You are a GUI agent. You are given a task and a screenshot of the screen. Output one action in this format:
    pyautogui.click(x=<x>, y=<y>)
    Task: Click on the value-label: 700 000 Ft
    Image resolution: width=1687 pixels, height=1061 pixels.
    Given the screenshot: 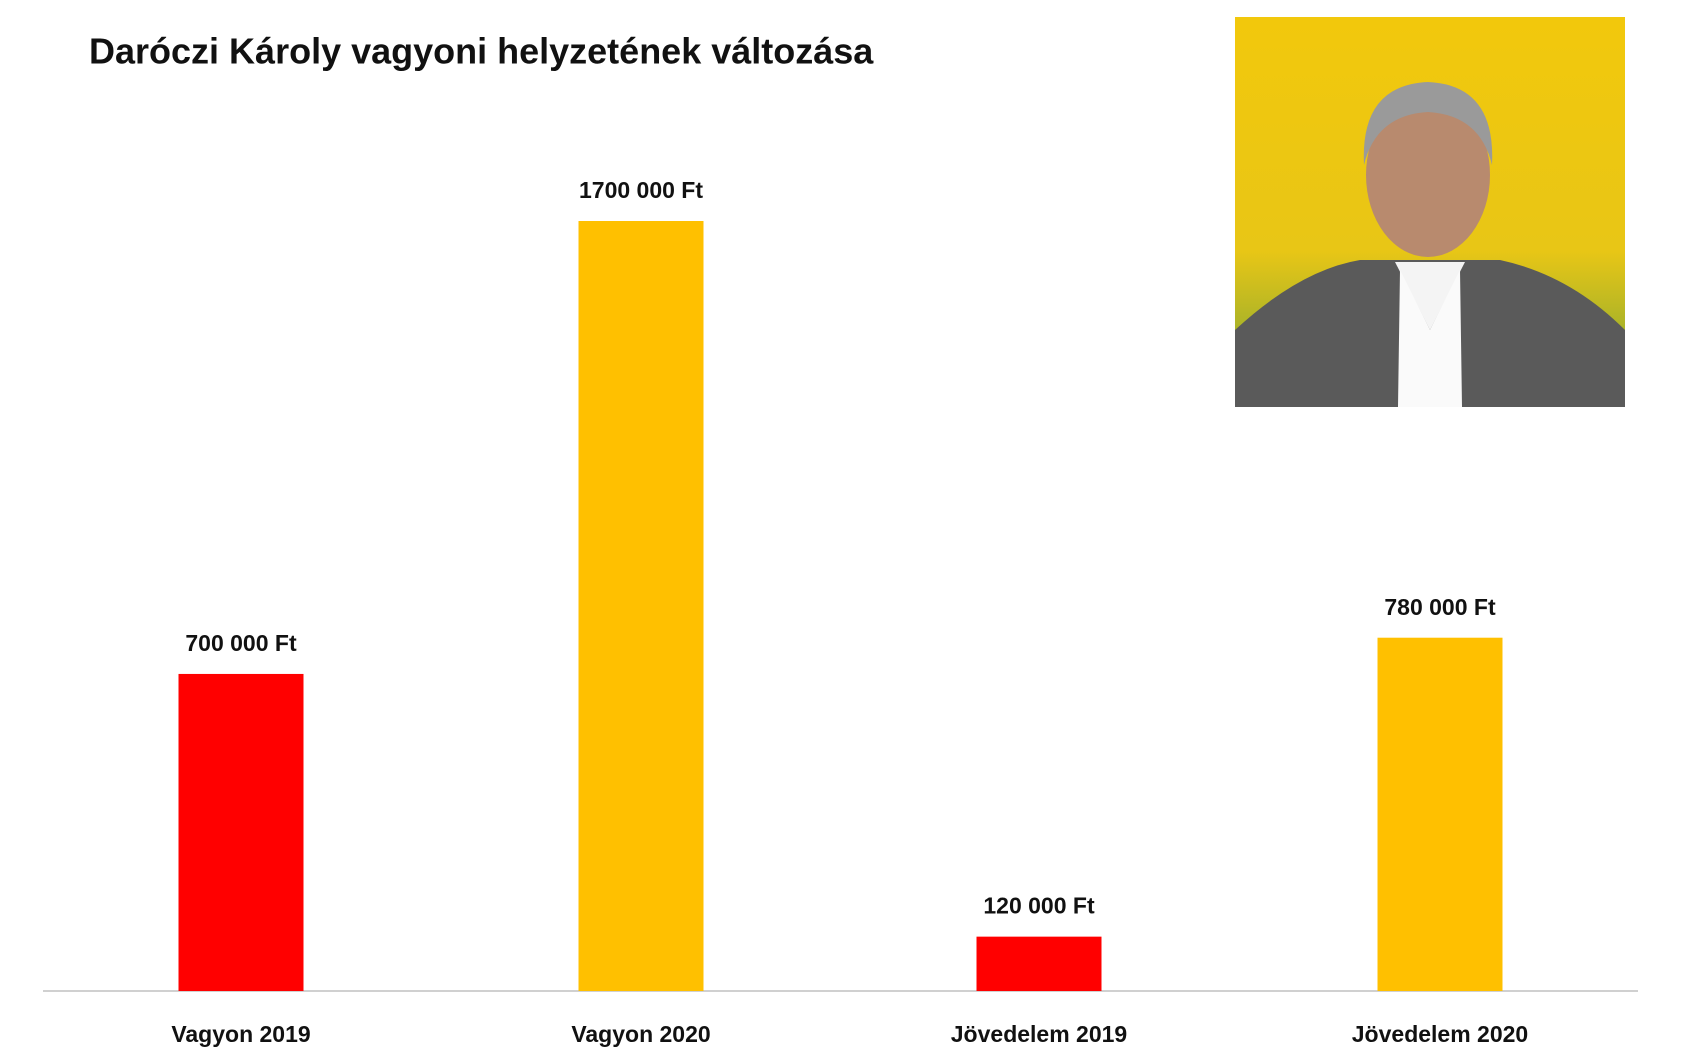 What is the action you would take?
    pyautogui.click(x=241, y=643)
    